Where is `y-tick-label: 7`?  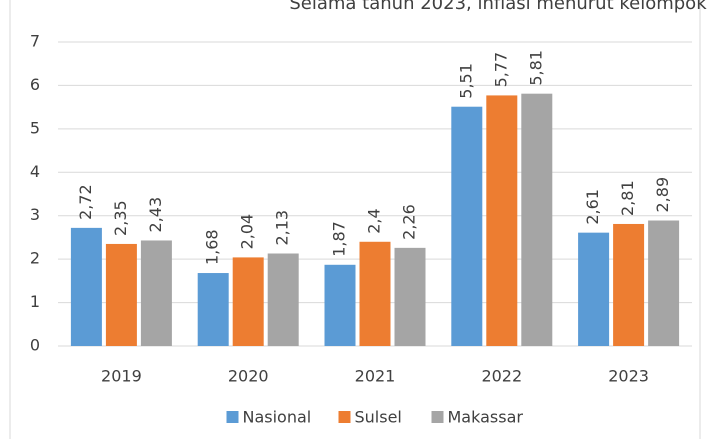
y-tick-label: 7 is located at coordinates (35, 41).